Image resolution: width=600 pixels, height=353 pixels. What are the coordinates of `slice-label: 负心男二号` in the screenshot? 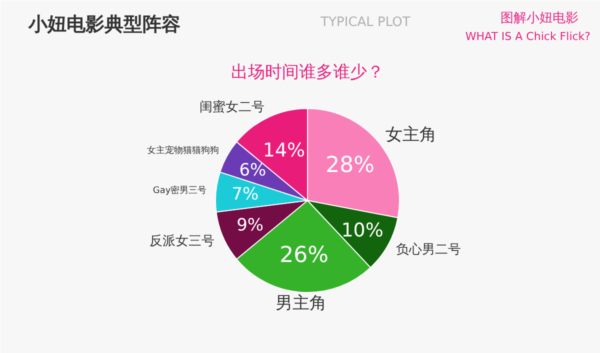 It's located at (429, 250).